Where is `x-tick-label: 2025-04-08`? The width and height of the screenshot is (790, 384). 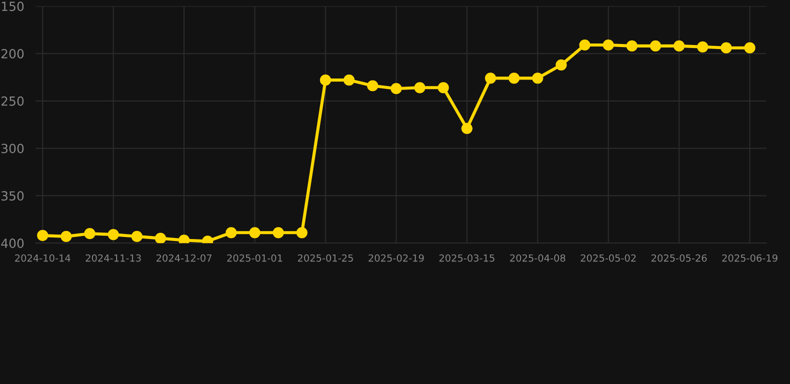 x-tick-label: 2025-04-08 is located at coordinates (538, 258).